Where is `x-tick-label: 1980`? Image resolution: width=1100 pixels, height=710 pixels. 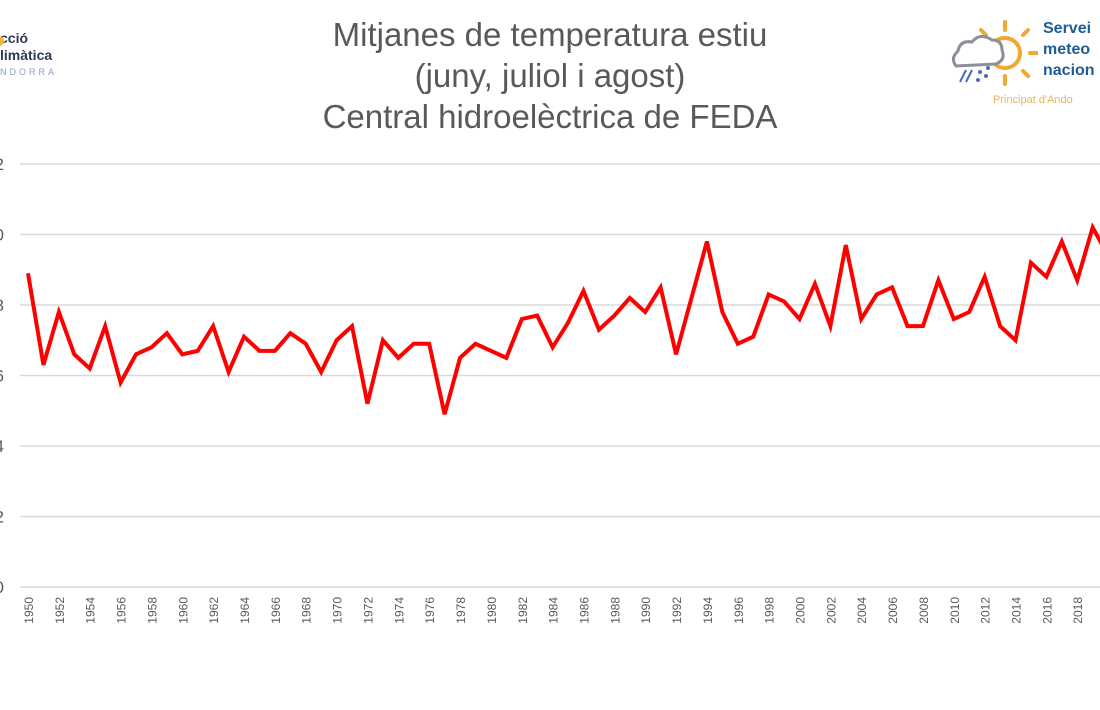
x-tick-label: 1980 is located at coordinates (492, 610).